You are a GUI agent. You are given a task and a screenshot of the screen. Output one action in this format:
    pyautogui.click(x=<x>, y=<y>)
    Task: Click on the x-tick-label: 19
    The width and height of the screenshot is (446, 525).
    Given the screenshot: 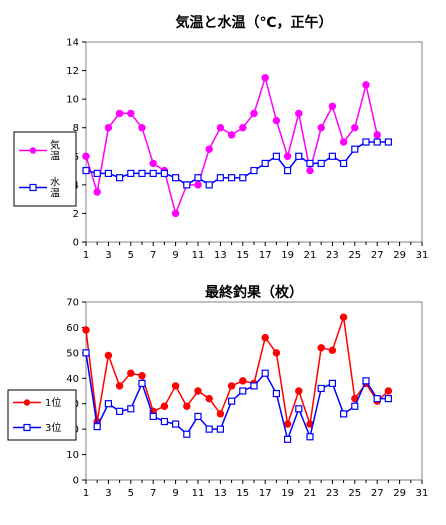 What is the action you would take?
    pyautogui.click(x=287, y=493)
    